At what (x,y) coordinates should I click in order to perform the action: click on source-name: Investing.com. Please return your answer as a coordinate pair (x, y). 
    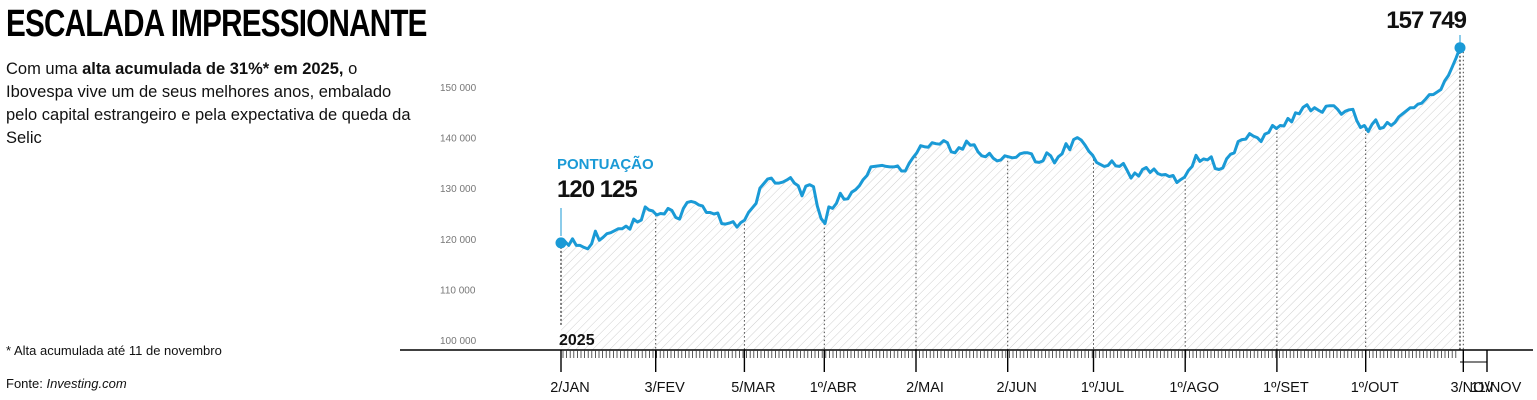
    Looking at the image, I should click on (86, 383).